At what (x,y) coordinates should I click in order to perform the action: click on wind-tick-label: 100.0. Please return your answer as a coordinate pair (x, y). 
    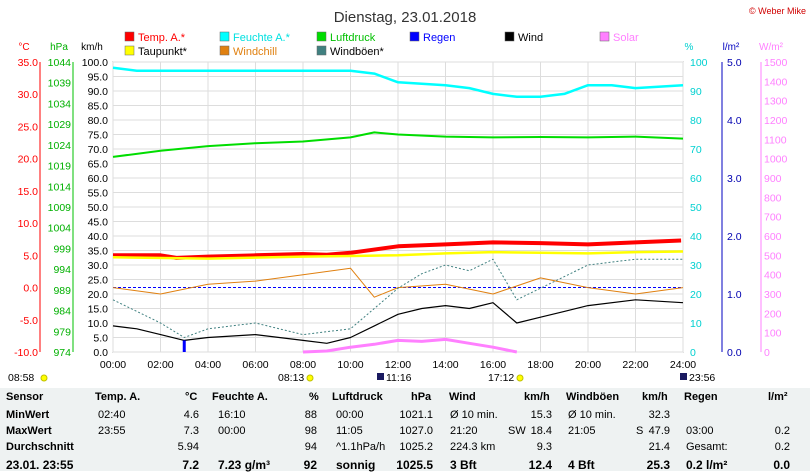
    Looking at the image, I should click on (95, 63).